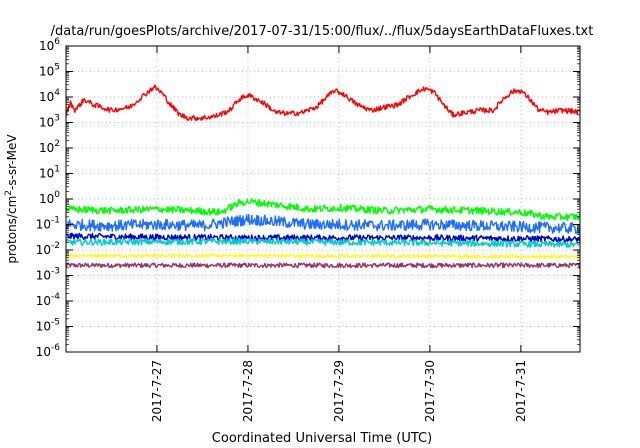  What do you see at coordinates (48, 249) in the screenshot?
I see `y-tick-label: 10⁻²` at bounding box center [48, 249].